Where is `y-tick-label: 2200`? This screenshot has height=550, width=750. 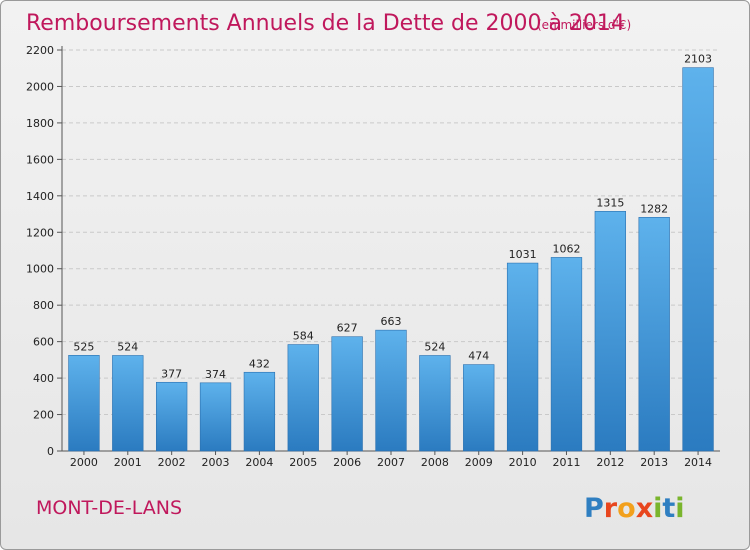
y-tick-label: 2200 is located at coordinates (40, 50).